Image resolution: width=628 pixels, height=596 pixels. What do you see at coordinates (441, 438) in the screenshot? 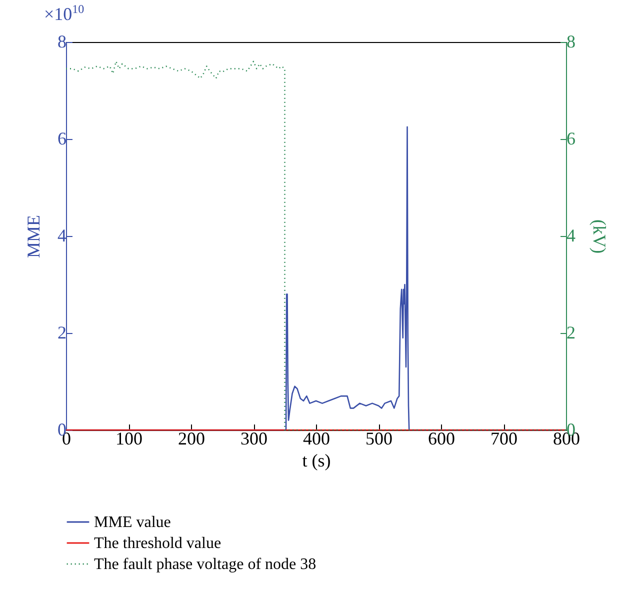
I see `x-tick-label: 600` at bounding box center [441, 438].